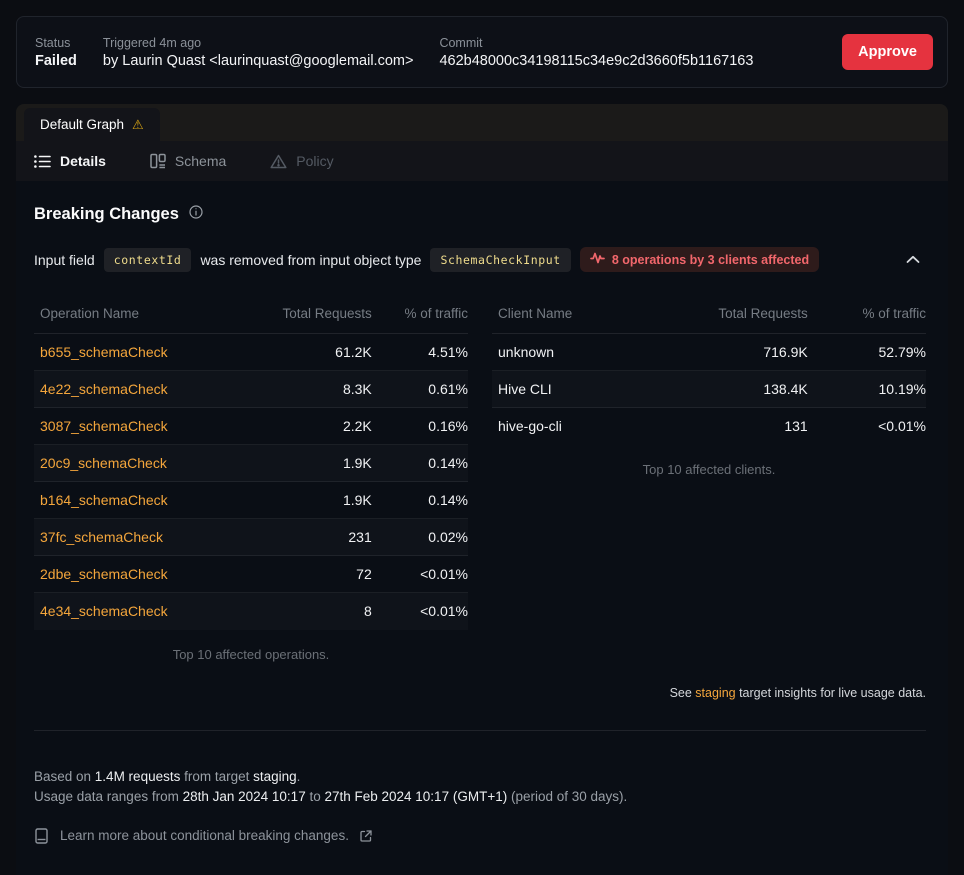  I want to click on client-name: unknown, so click(567, 352).